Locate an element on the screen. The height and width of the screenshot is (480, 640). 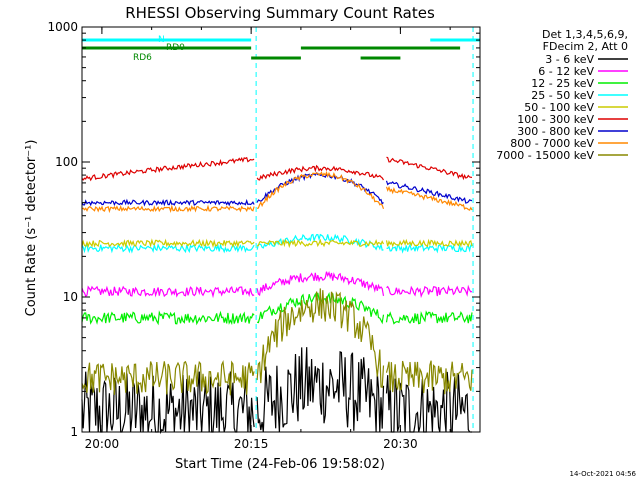
legend-label: 300 - 800 keV is located at coordinates (555, 131).